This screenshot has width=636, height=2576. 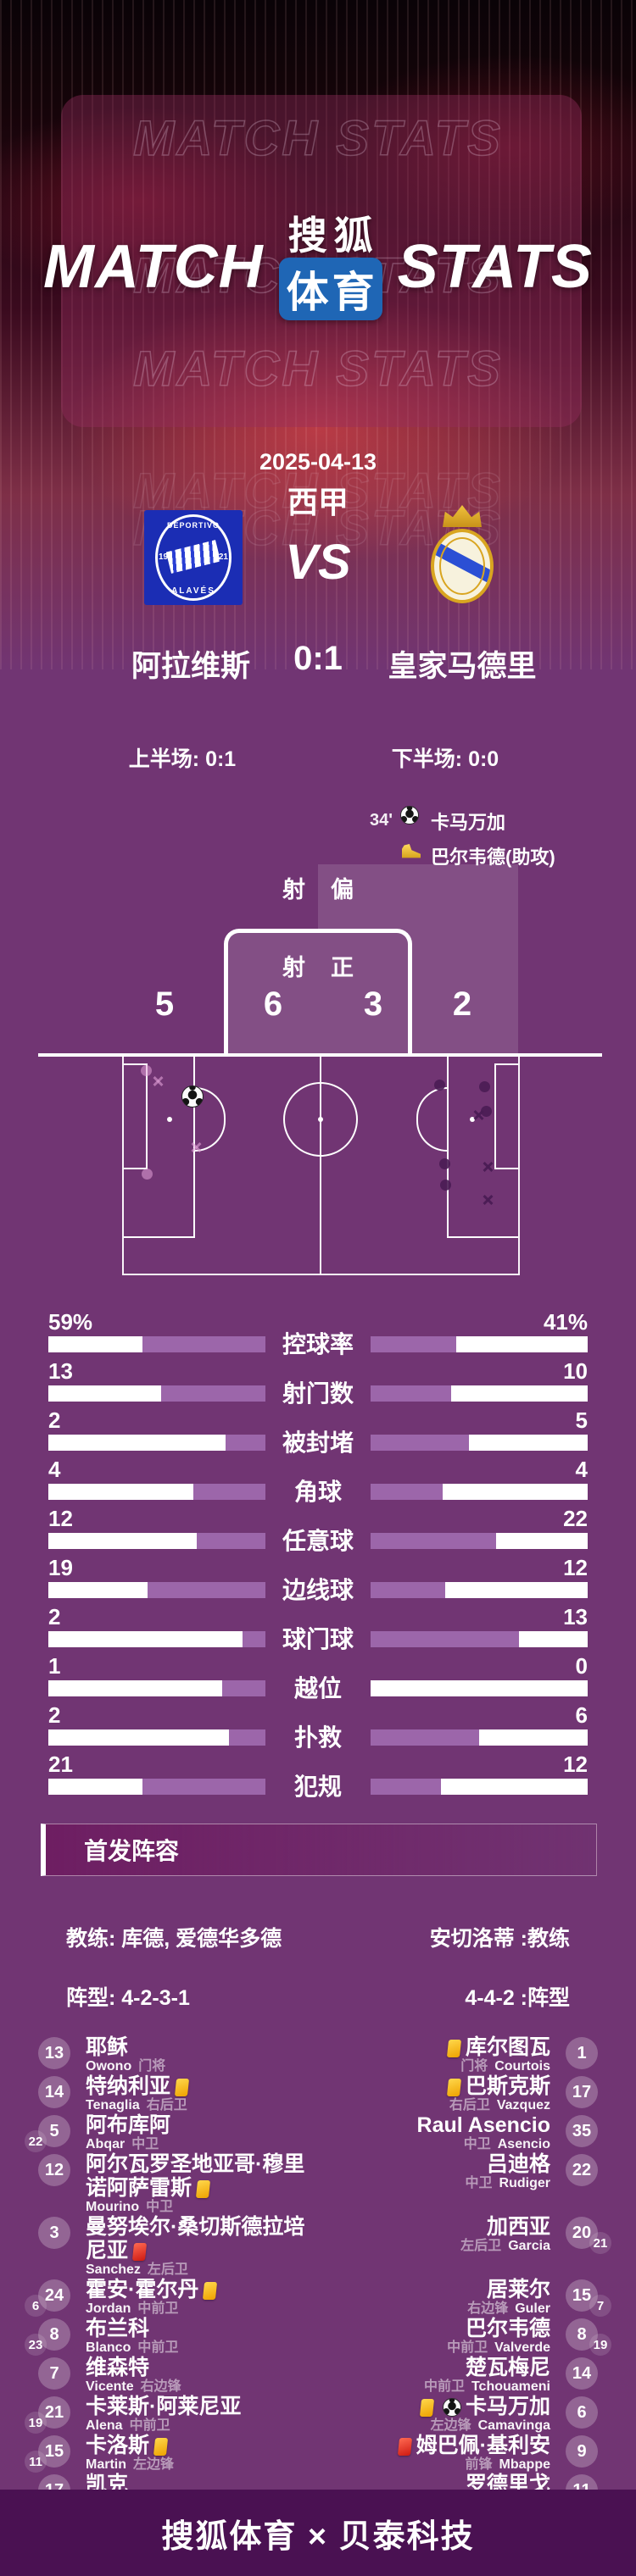 I want to click on player-name-line: Raul Asencio, so click(x=483, y=2125).